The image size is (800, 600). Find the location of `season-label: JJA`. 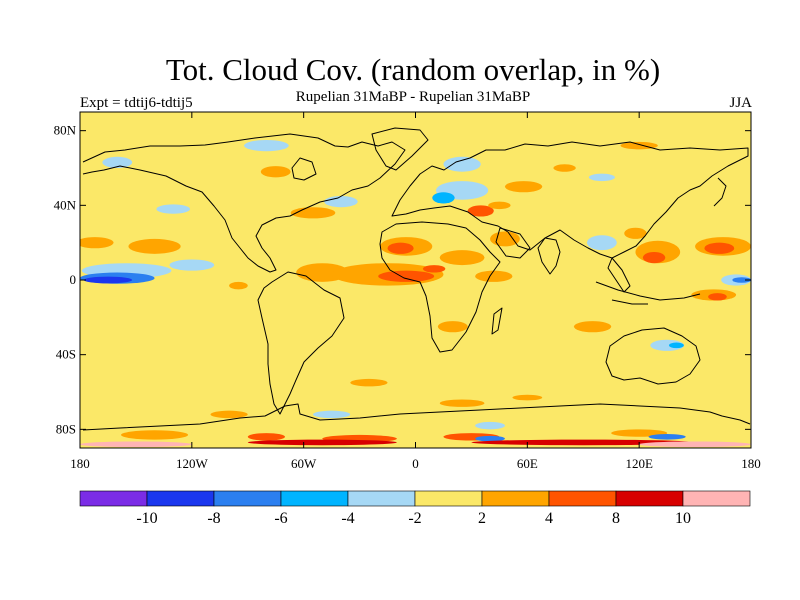

season-label: JJA is located at coordinates (740, 103).